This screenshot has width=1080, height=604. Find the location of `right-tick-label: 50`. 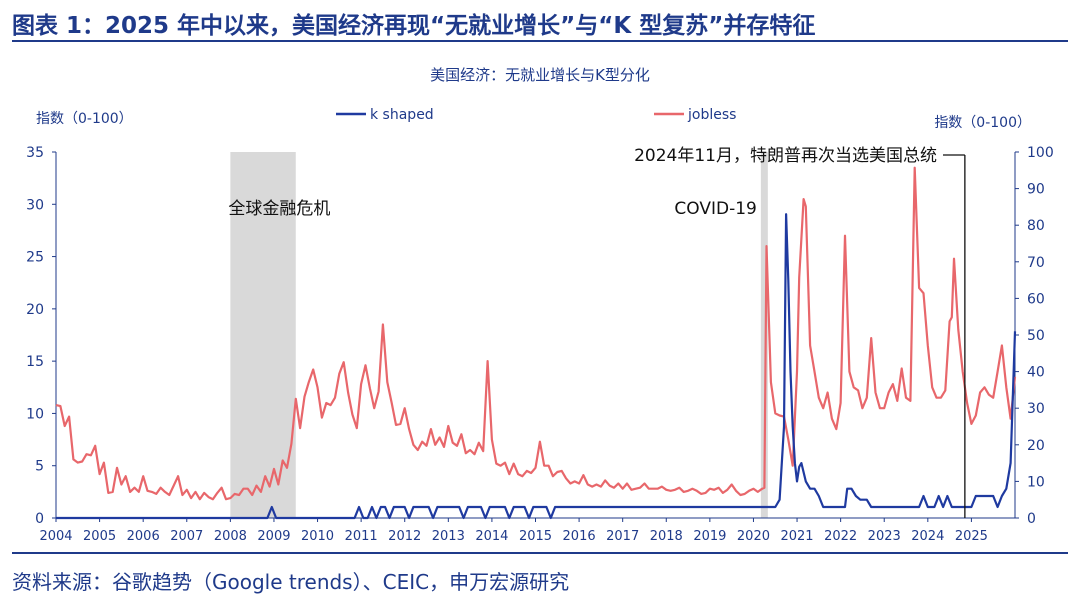

right-tick-label: 50 is located at coordinates (1036, 336).